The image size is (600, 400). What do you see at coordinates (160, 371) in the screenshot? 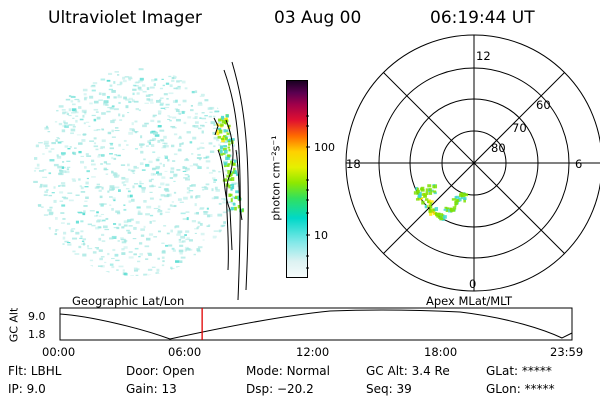
I see `info-door: Door: Open` at bounding box center [160, 371].